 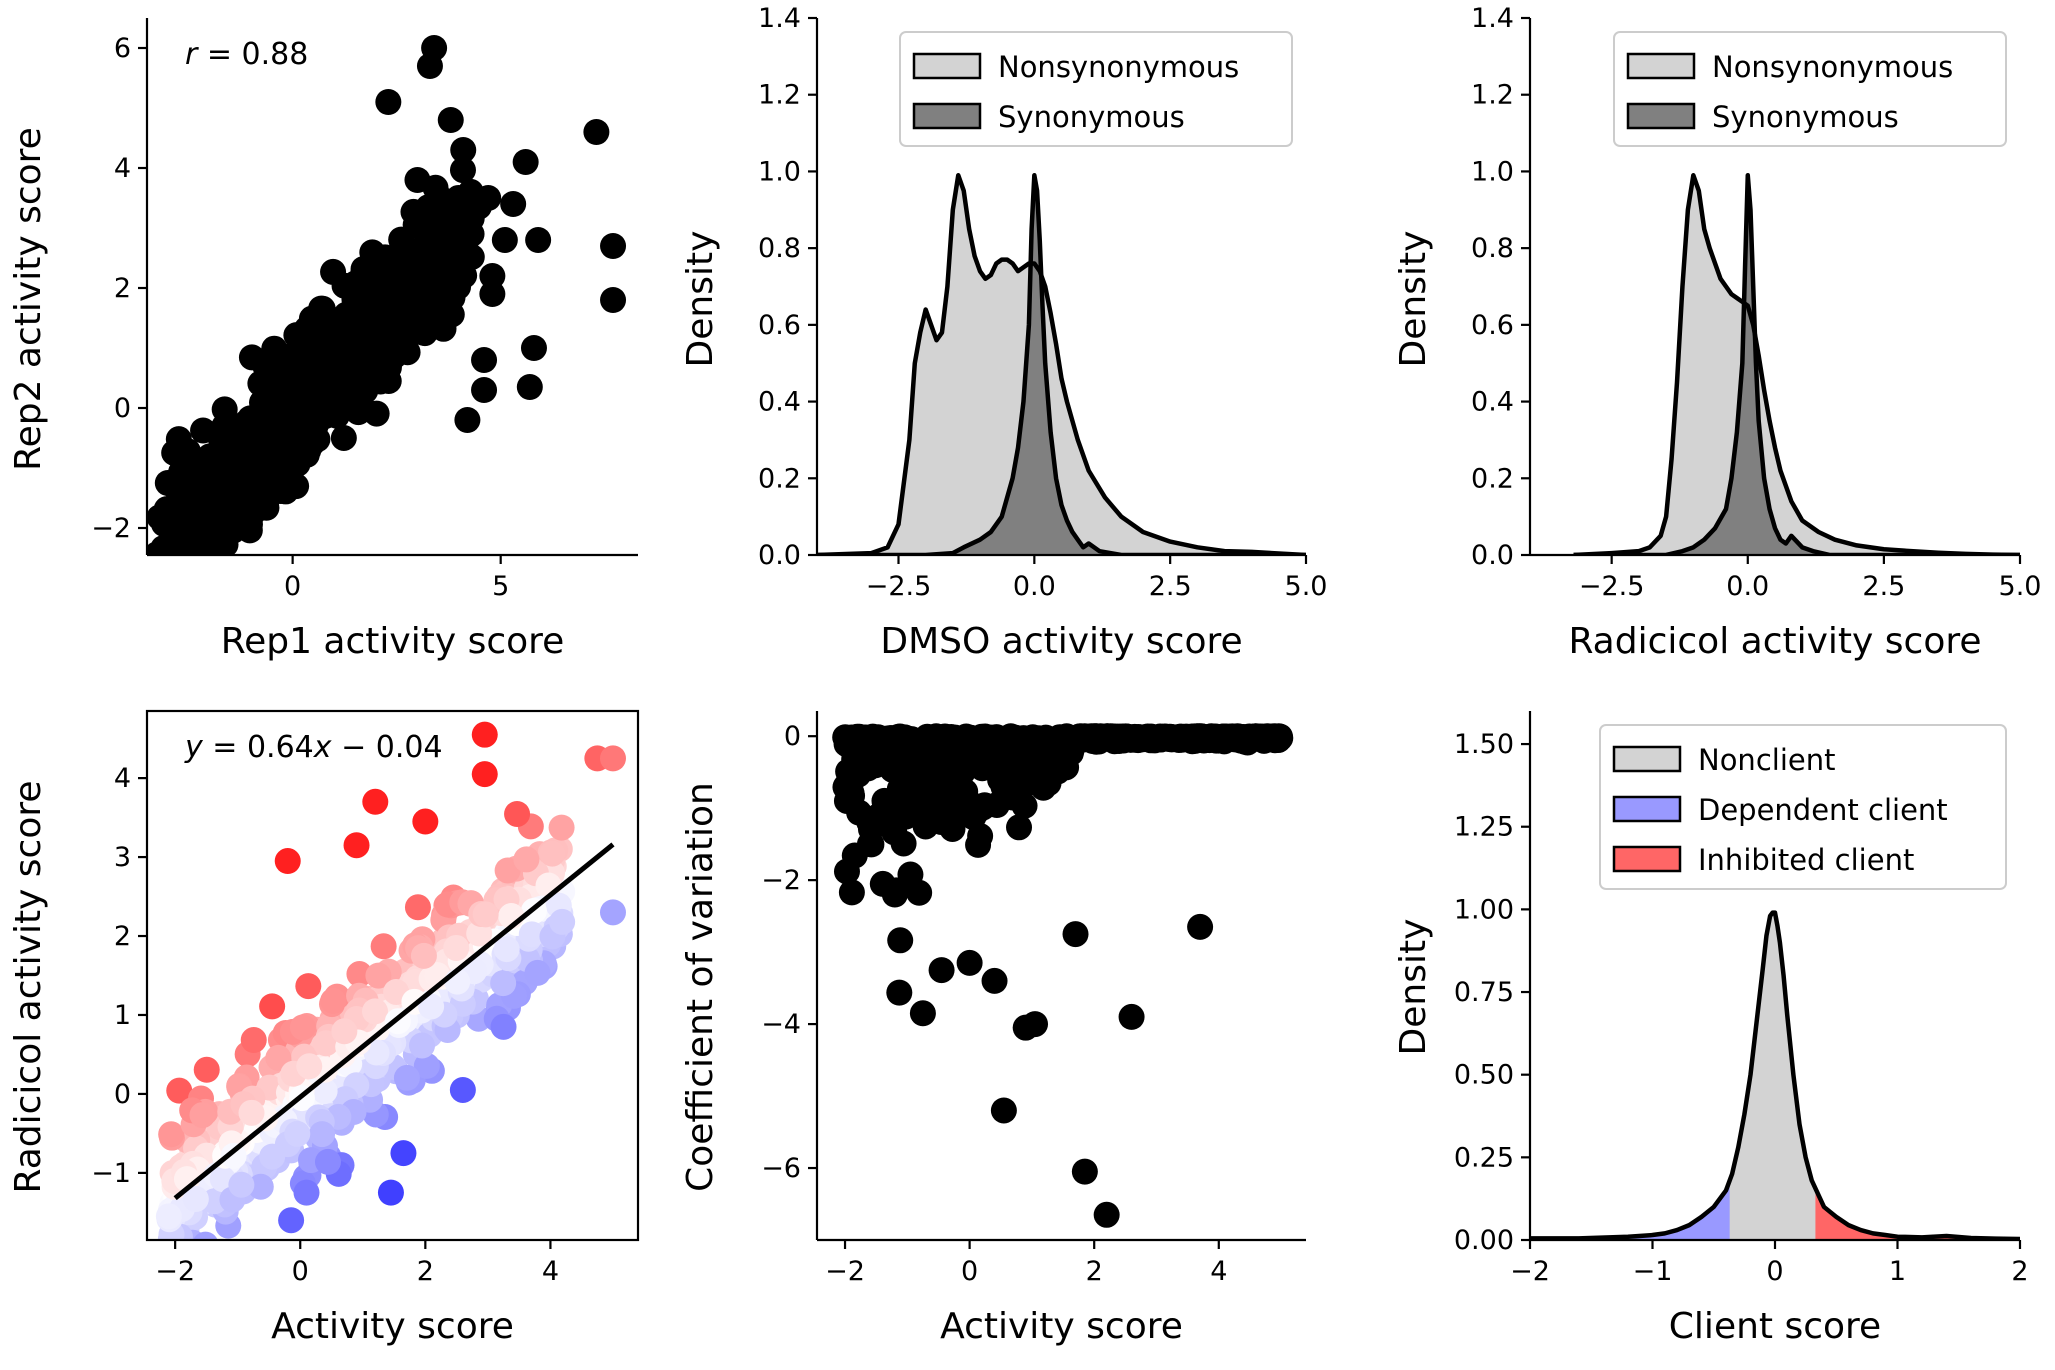 I want to click on y-tick-label: 3, so click(x=122, y=857).